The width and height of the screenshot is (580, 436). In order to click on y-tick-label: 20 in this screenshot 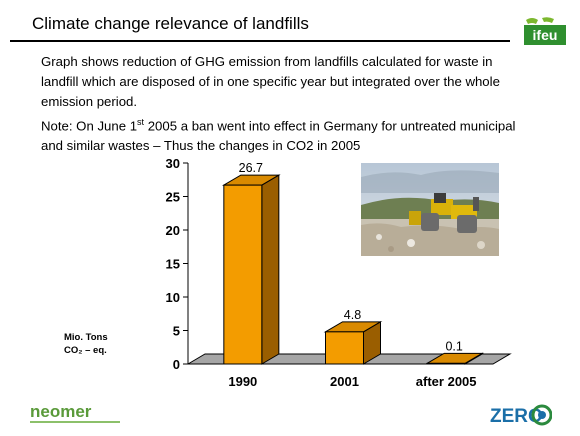, I will do `click(173, 230)`.